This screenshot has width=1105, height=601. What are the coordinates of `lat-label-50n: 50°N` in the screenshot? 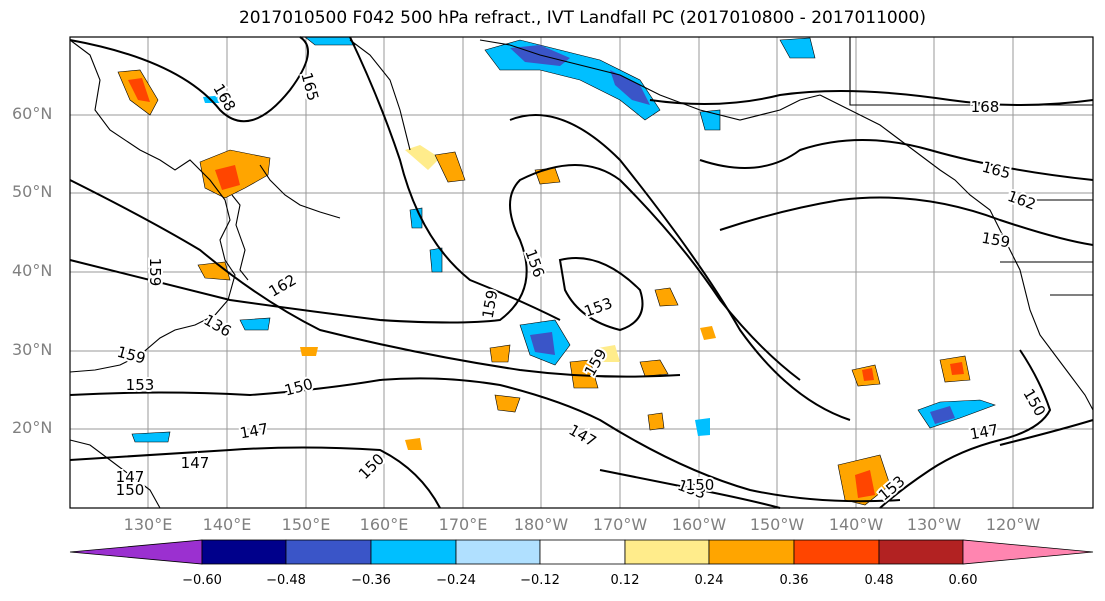 It's located at (32, 191).